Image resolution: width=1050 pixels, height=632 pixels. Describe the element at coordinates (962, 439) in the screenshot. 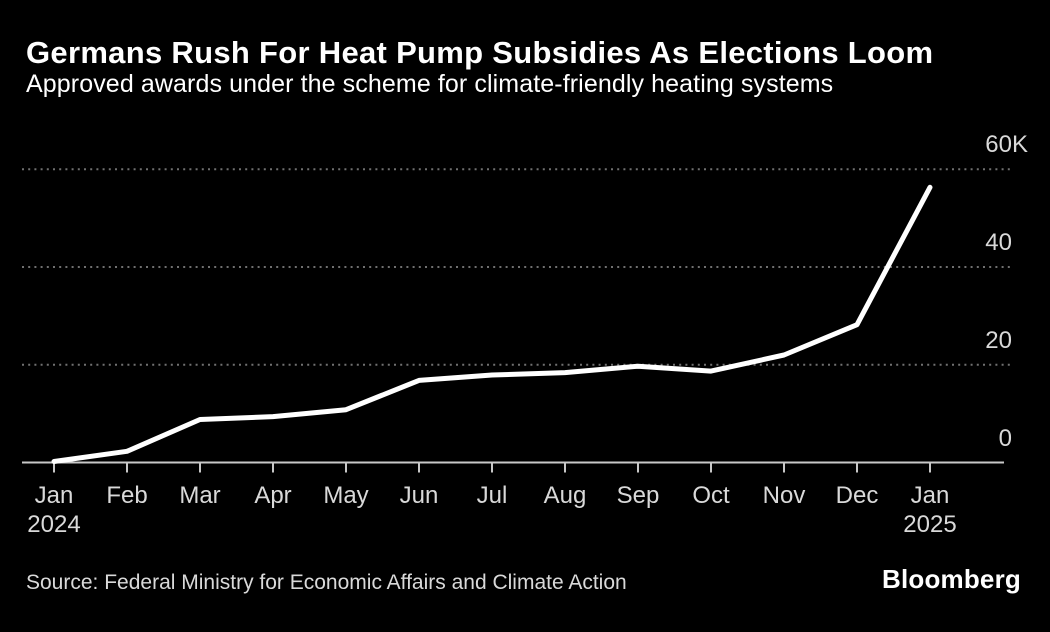

I see `y-axis-tick-label: 0` at that location.